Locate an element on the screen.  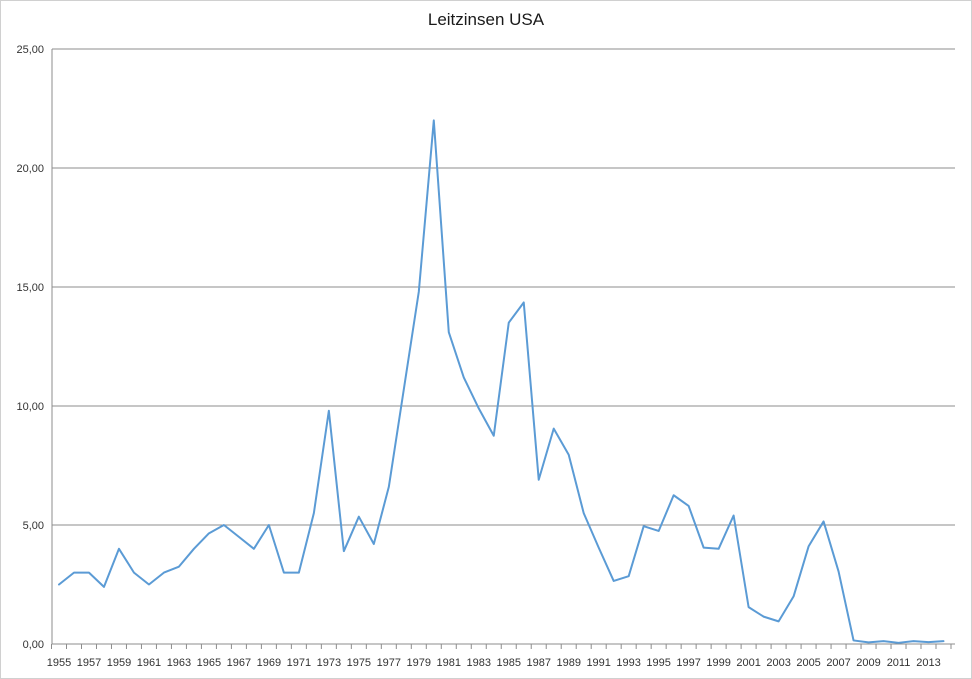
x-tick-label: 1969 is located at coordinates (269, 663).